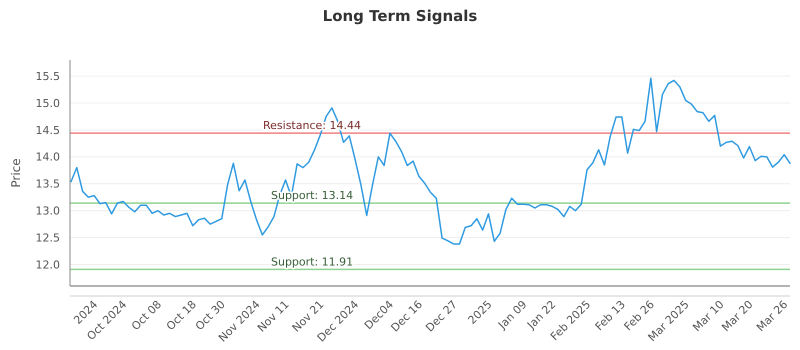 The image size is (800, 350). What do you see at coordinates (400, 16) in the screenshot?
I see `chart-title: Long Term Signals` at bounding box center [400, 16].